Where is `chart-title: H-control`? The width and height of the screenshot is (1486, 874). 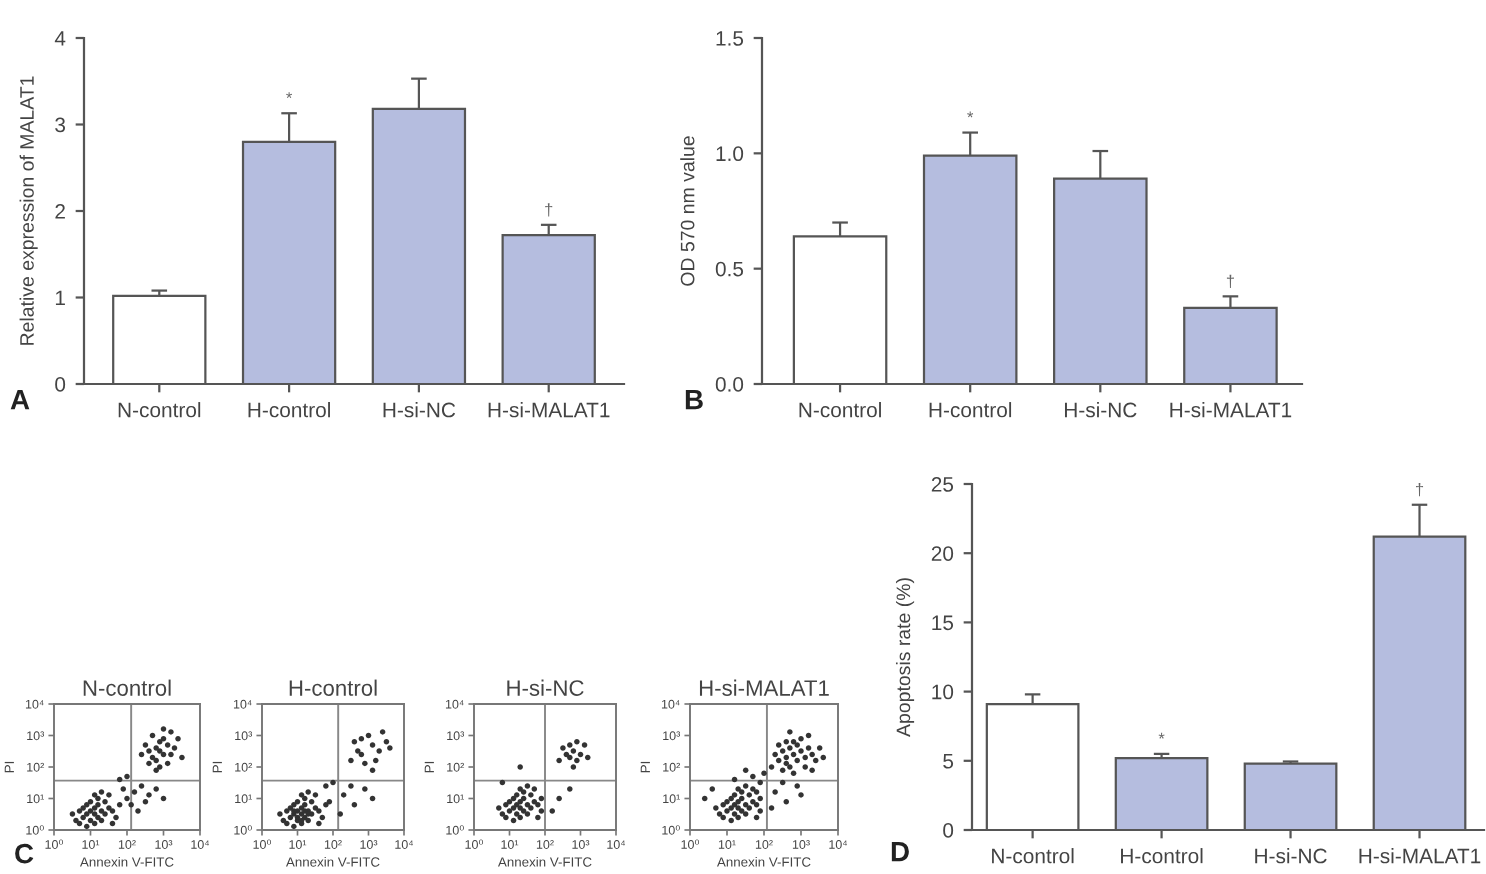 chart-title: H-control is located at coordinates (333, 687).